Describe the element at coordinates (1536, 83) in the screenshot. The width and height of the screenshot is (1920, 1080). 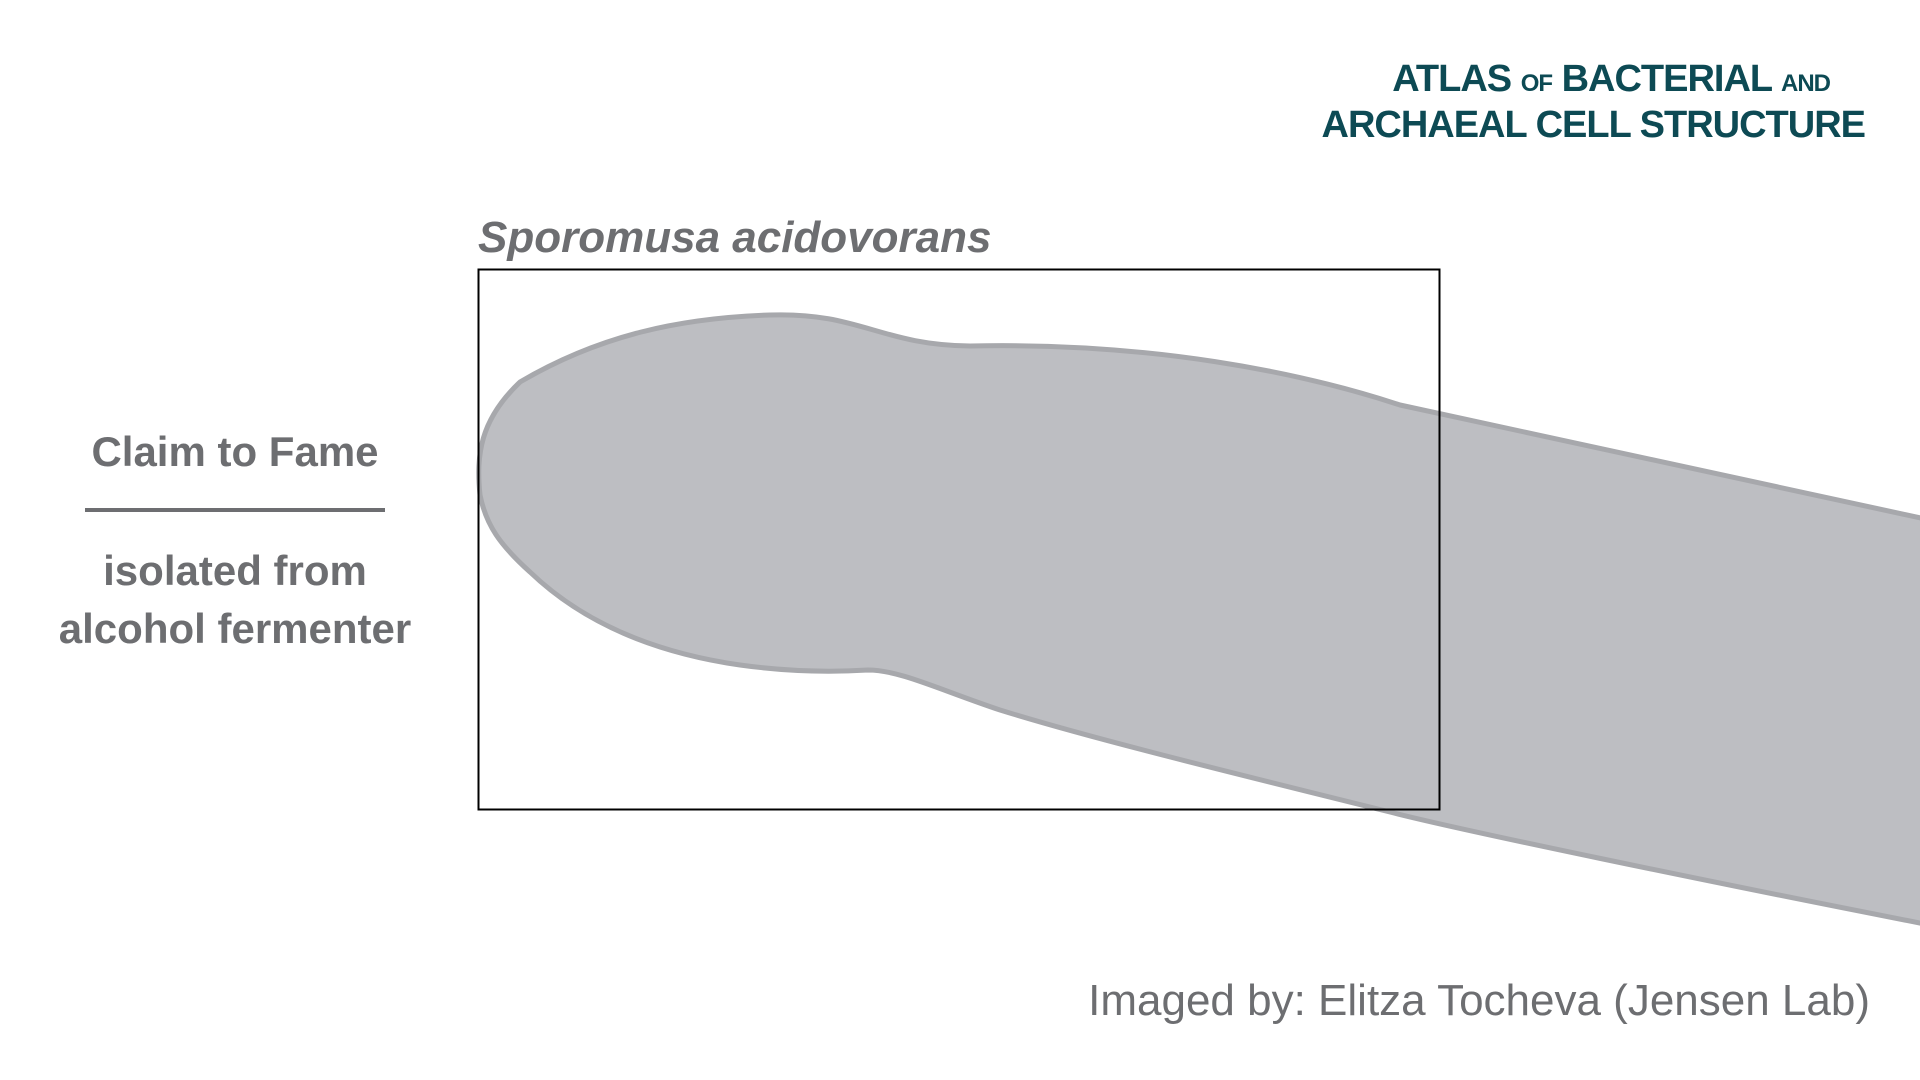
I see `logo-word-of: OF` at that location.